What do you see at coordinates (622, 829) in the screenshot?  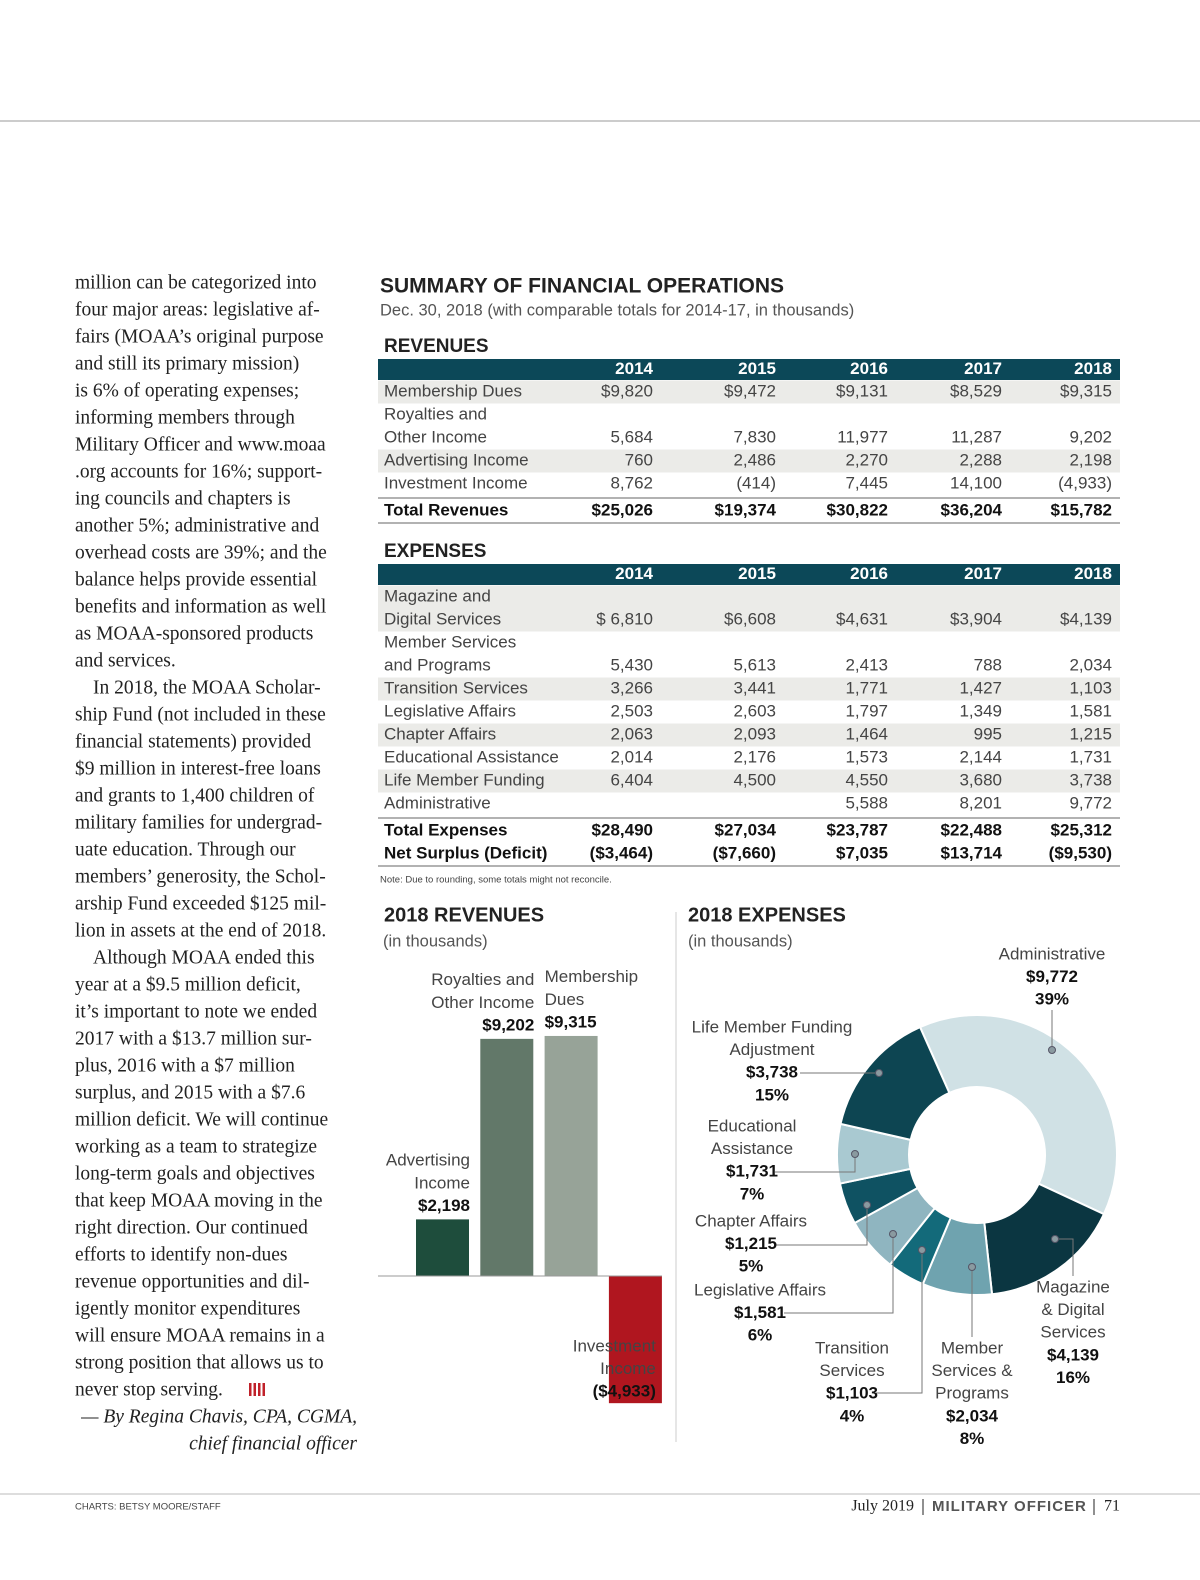 I see `cell: $28,490` at bounding box center [622, 829].